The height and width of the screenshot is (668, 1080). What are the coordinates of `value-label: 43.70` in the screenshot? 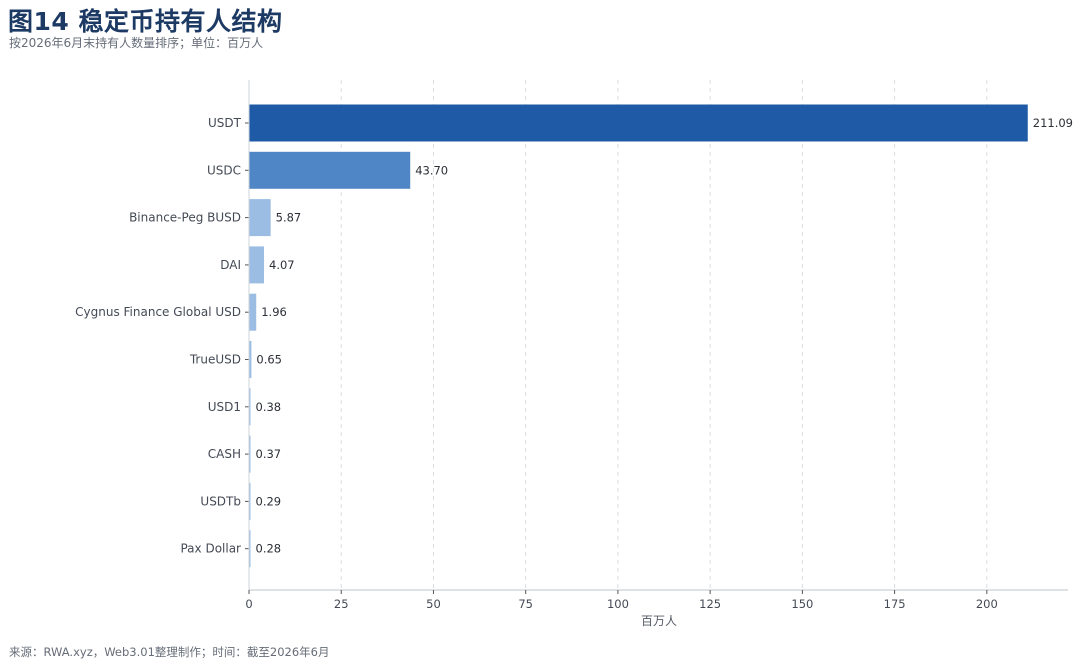 It's located at (431, 170).